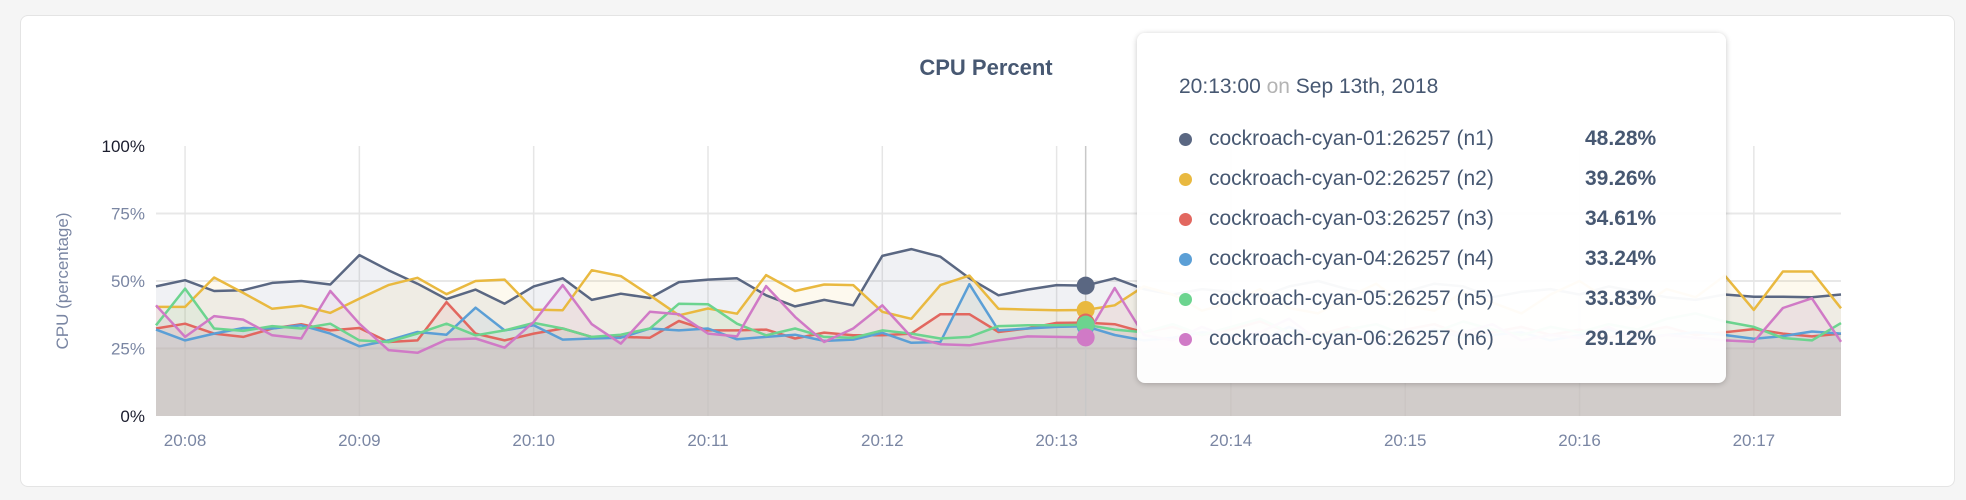 This screenshot has width=1966, height=500. Describe the element at coordinates (1579, 440) in the screenshot. I see `x-tick-label: 20:16` at that location.